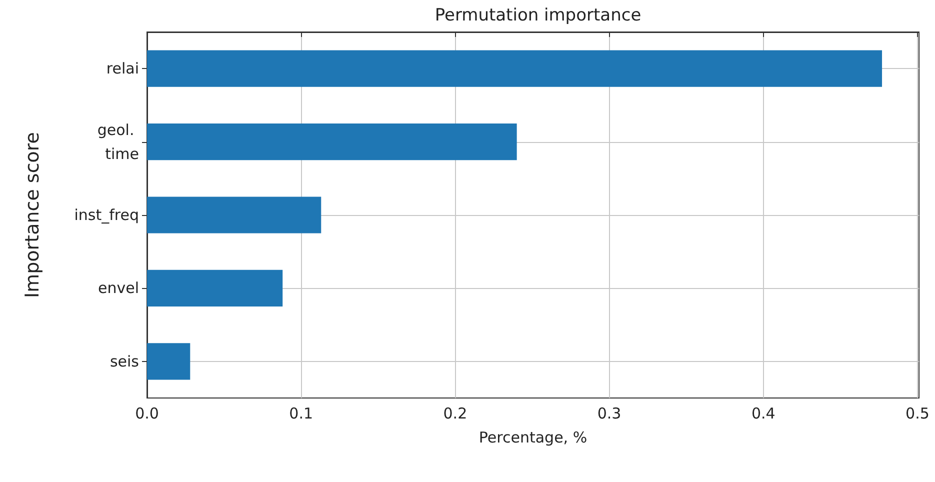  What do you see at coordinates (147, 413) in the screenshot?
I see `x-tick-label: 0.0` at bounding box center [147, 413].